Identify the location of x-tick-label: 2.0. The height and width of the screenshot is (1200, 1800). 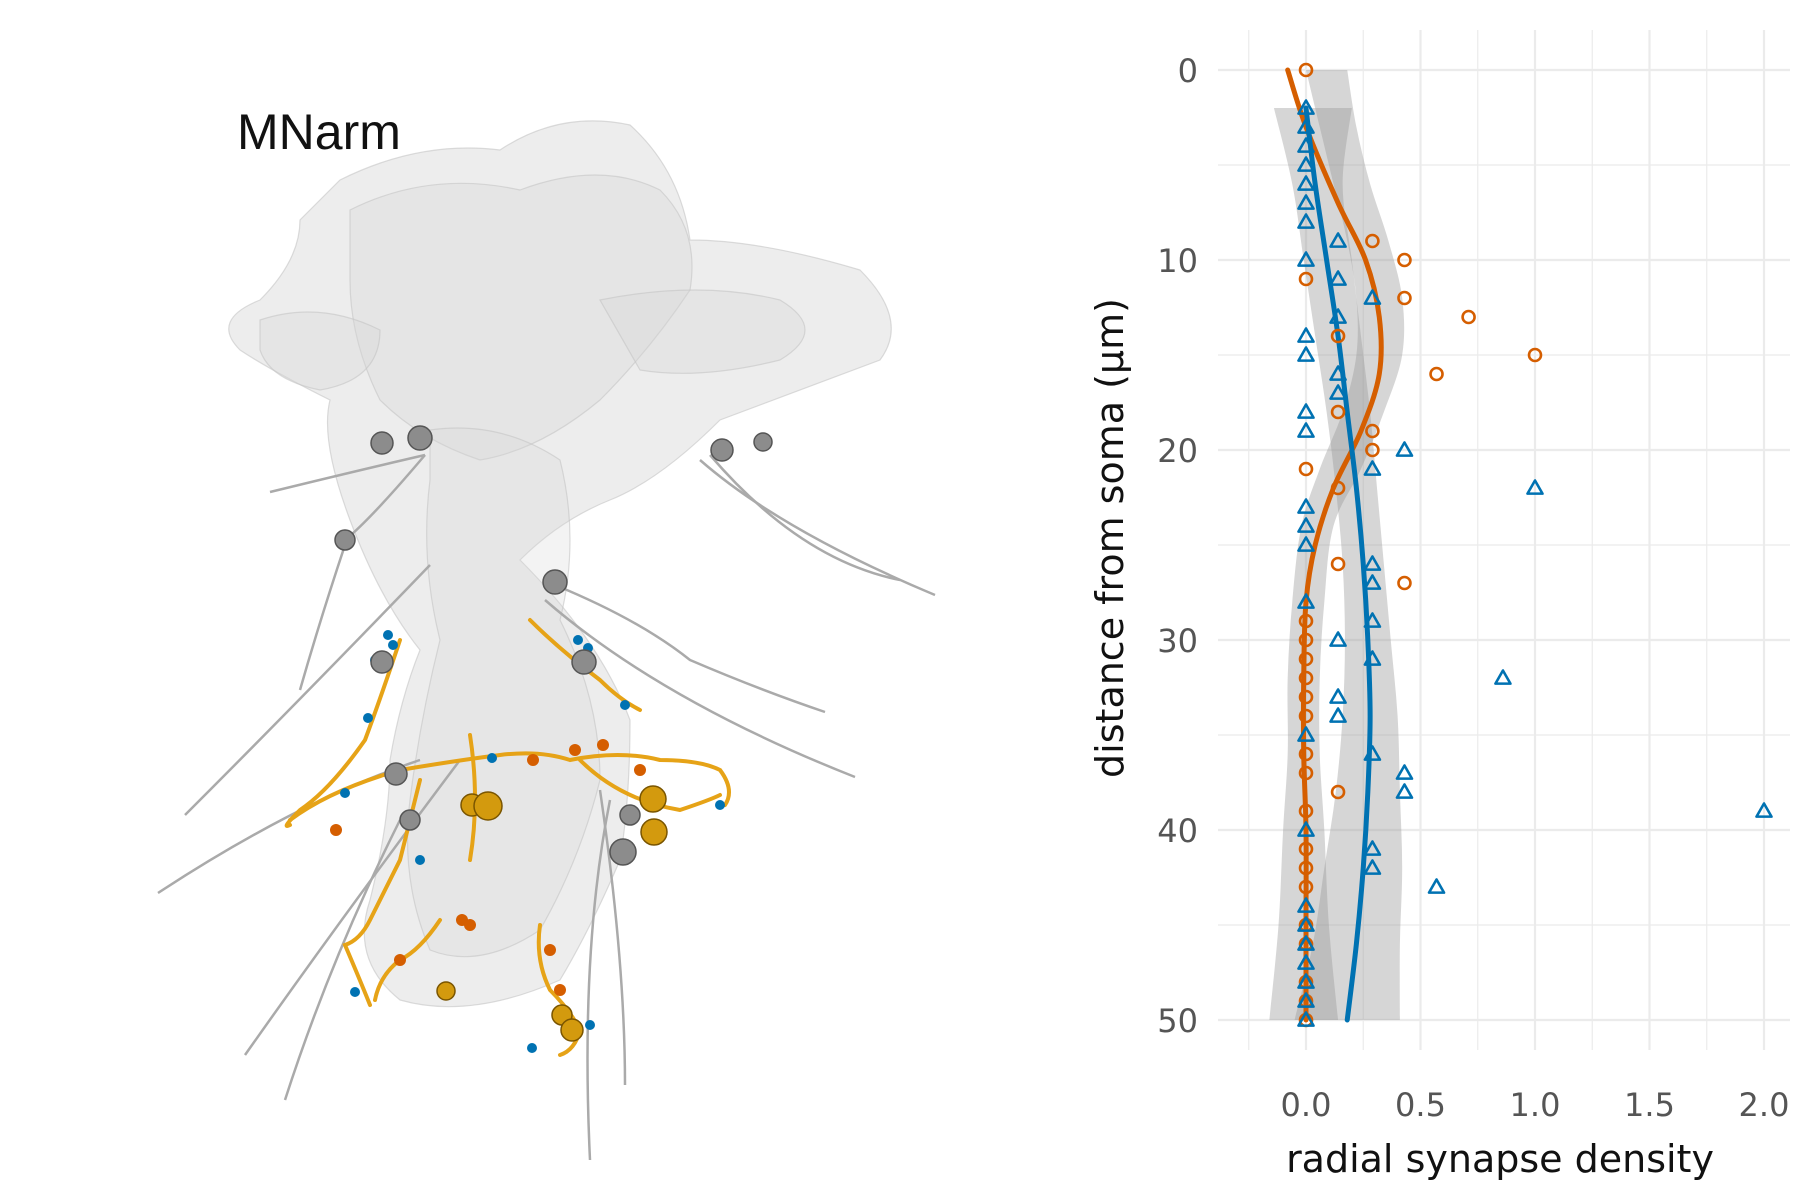
(1764, 1105).